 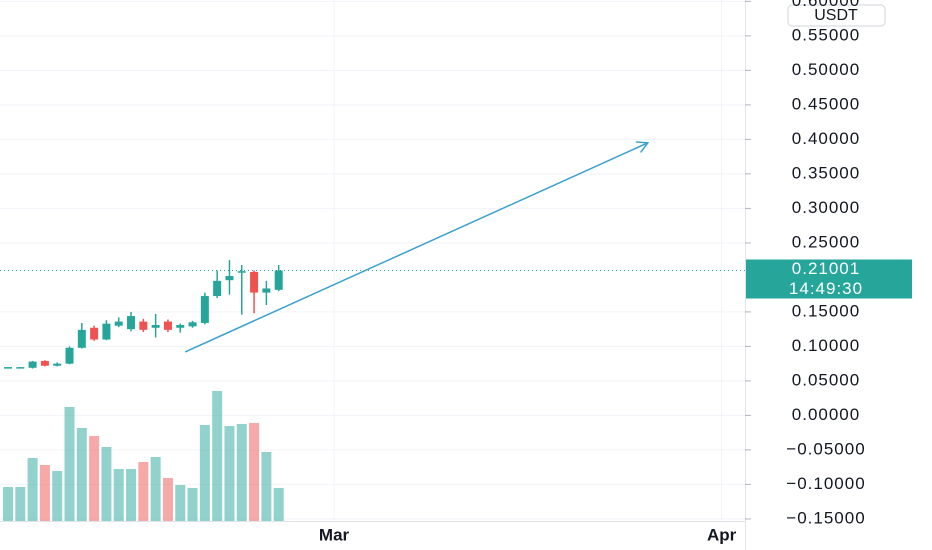 I want to click on last-price-box, so click(x=829, y=269).